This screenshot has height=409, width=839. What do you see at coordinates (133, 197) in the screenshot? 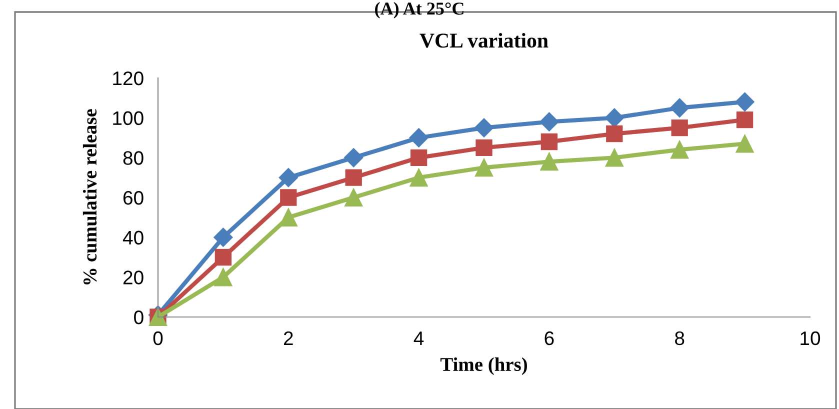
I see `y-tick-label: 60` at bounding box center [133, 197].